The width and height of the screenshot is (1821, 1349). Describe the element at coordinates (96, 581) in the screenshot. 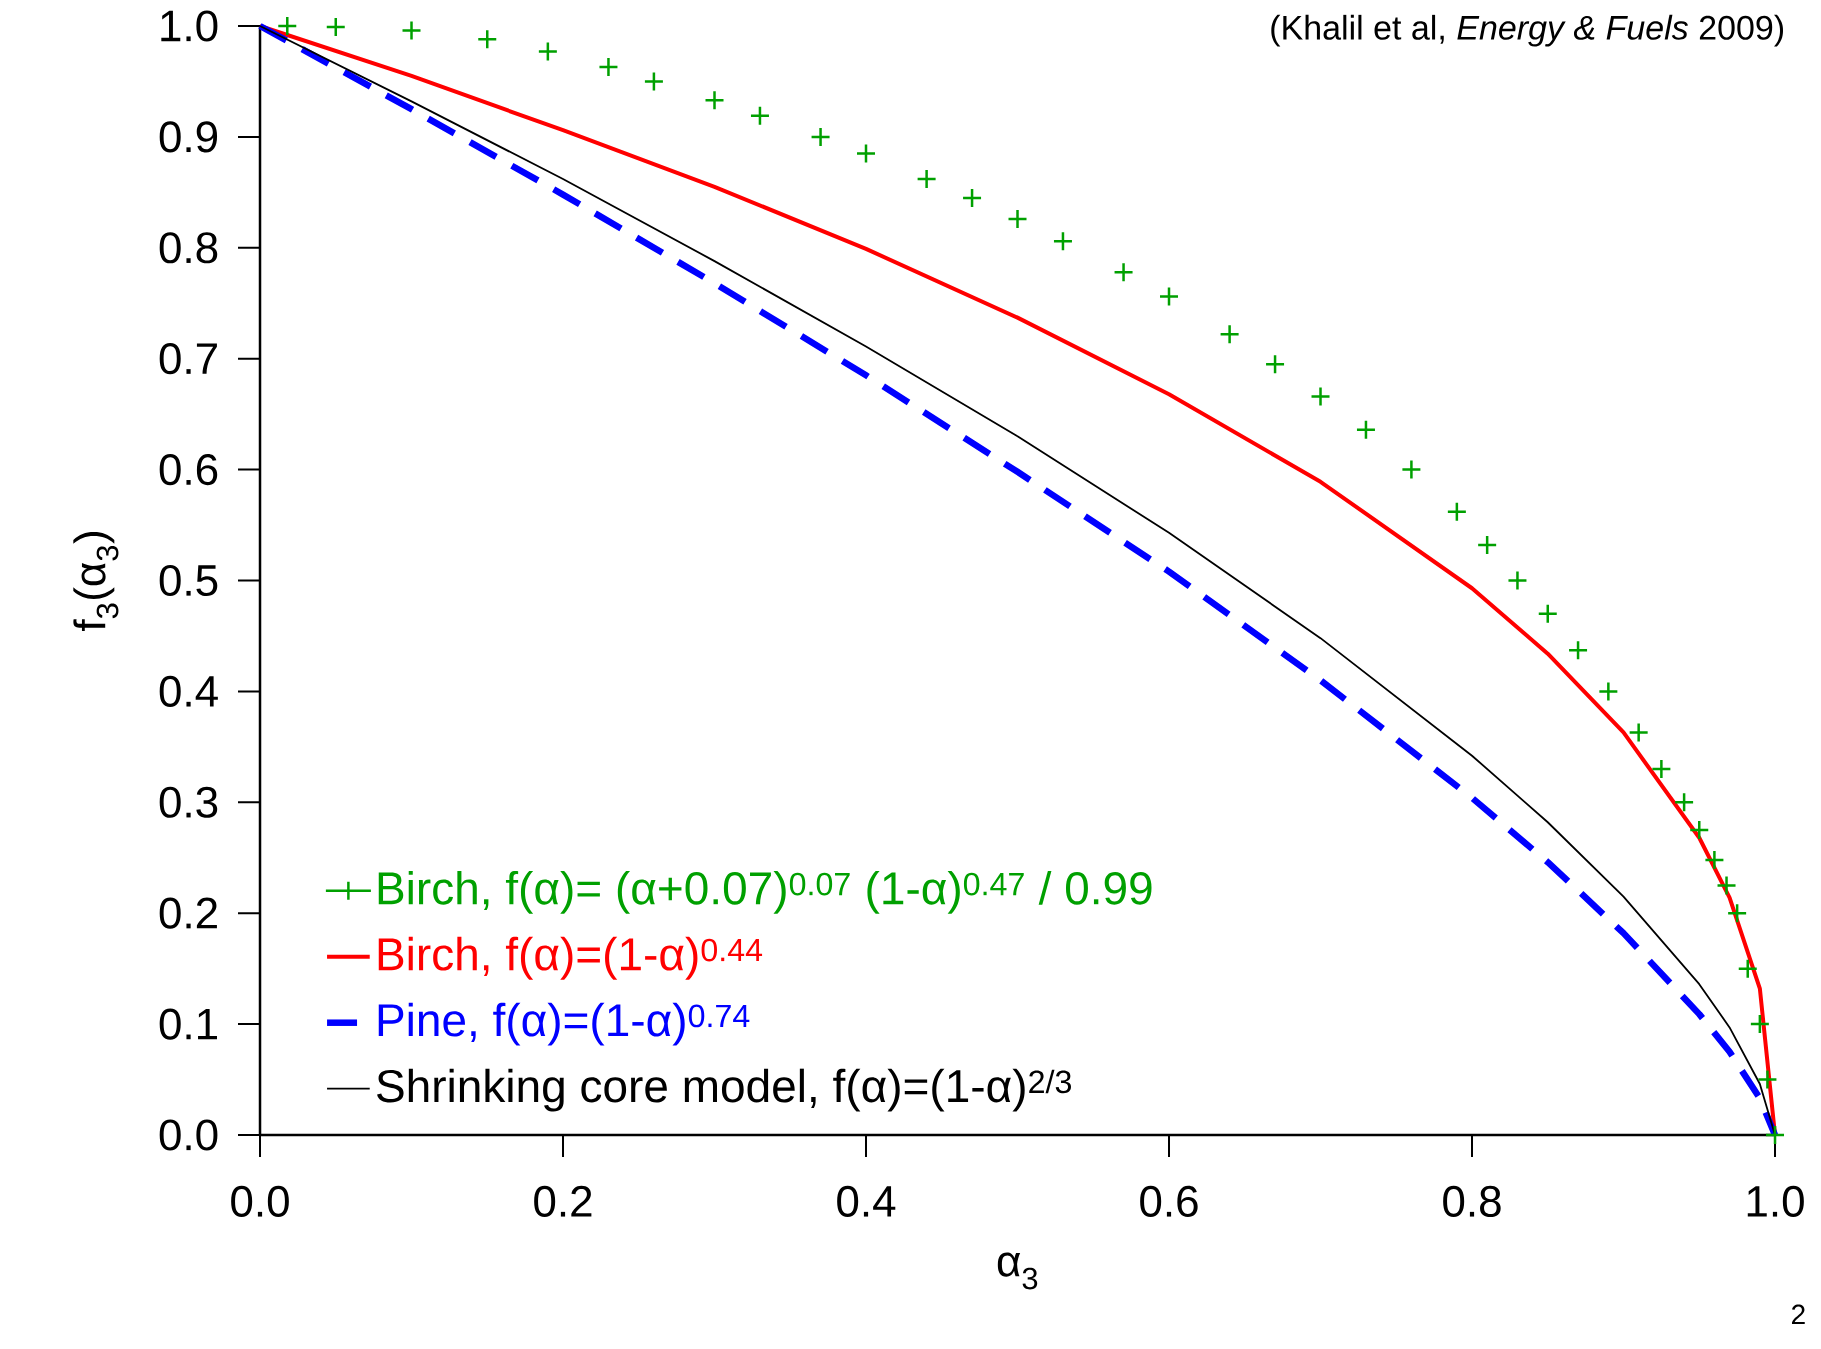

I see `y-axis-title: f$_{3}$(α$_{3}$)` at that location.